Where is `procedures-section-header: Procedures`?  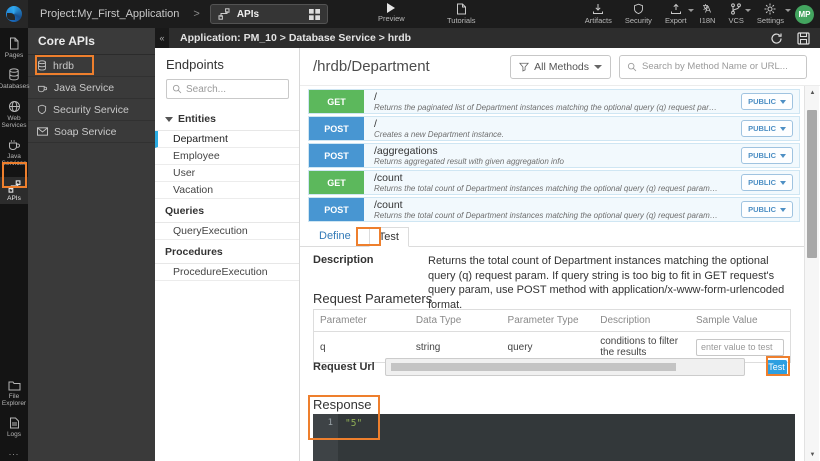 procedures-section-header: Procedures is located at coordinates (227, 252).